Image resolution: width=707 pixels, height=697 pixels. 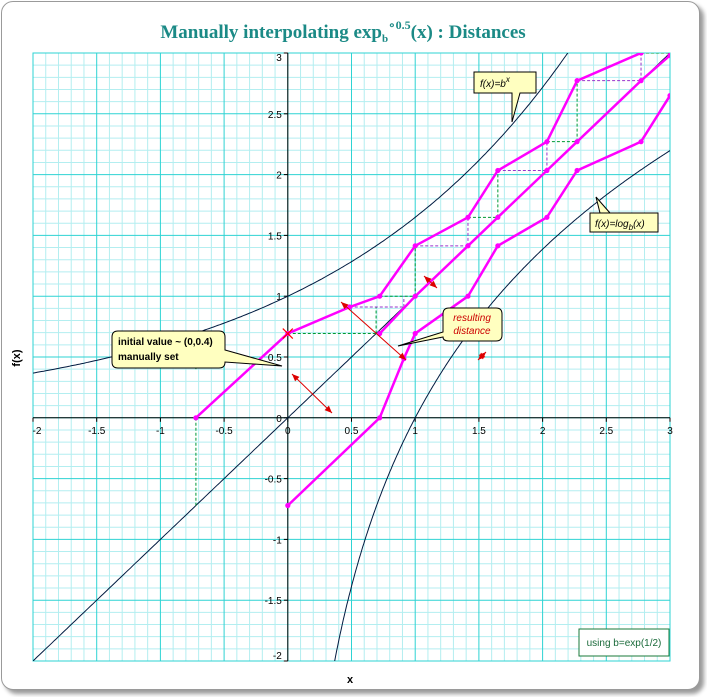 What do you see at coordinates (224, 431) in the screenshot?
I see `x-tick-label: -0.5` at bounding box center [224, 431].